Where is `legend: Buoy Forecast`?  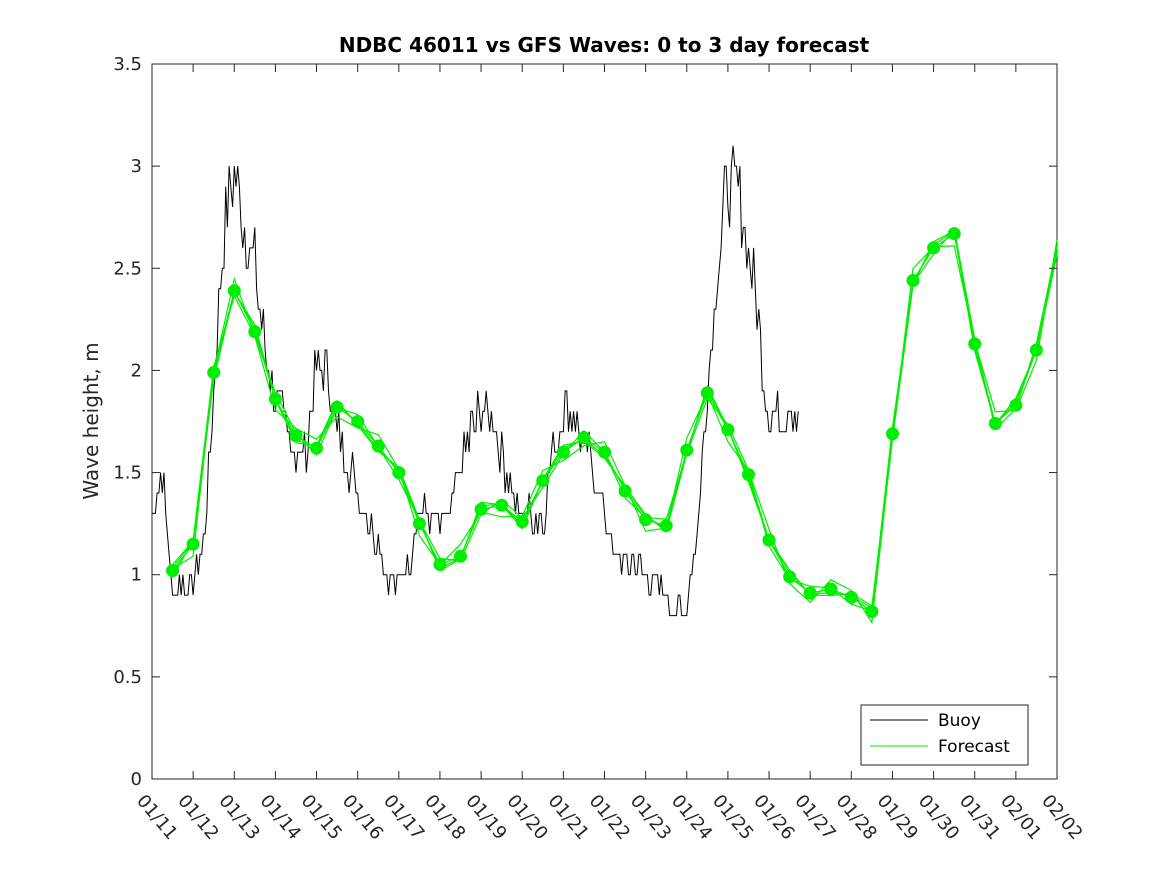 legend: Buoy Forecast is located at coordinates (944, 735).